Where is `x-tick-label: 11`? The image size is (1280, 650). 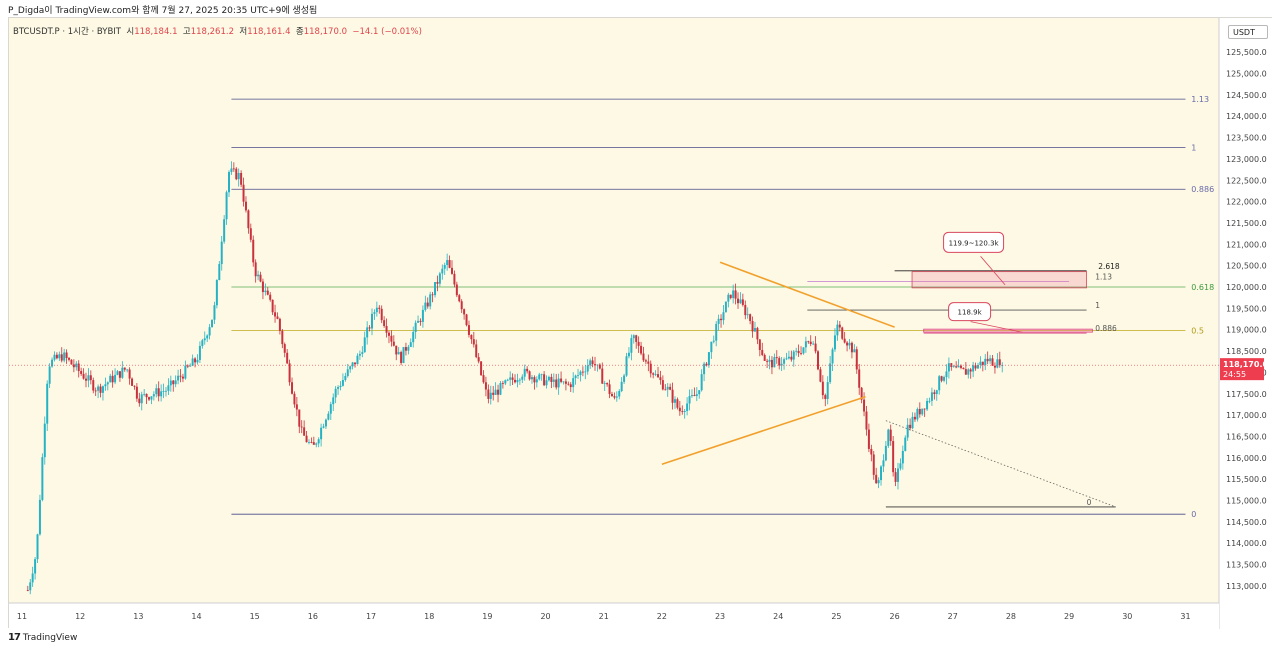
x-tick-label: 11 is located at coordinates (22, 616).